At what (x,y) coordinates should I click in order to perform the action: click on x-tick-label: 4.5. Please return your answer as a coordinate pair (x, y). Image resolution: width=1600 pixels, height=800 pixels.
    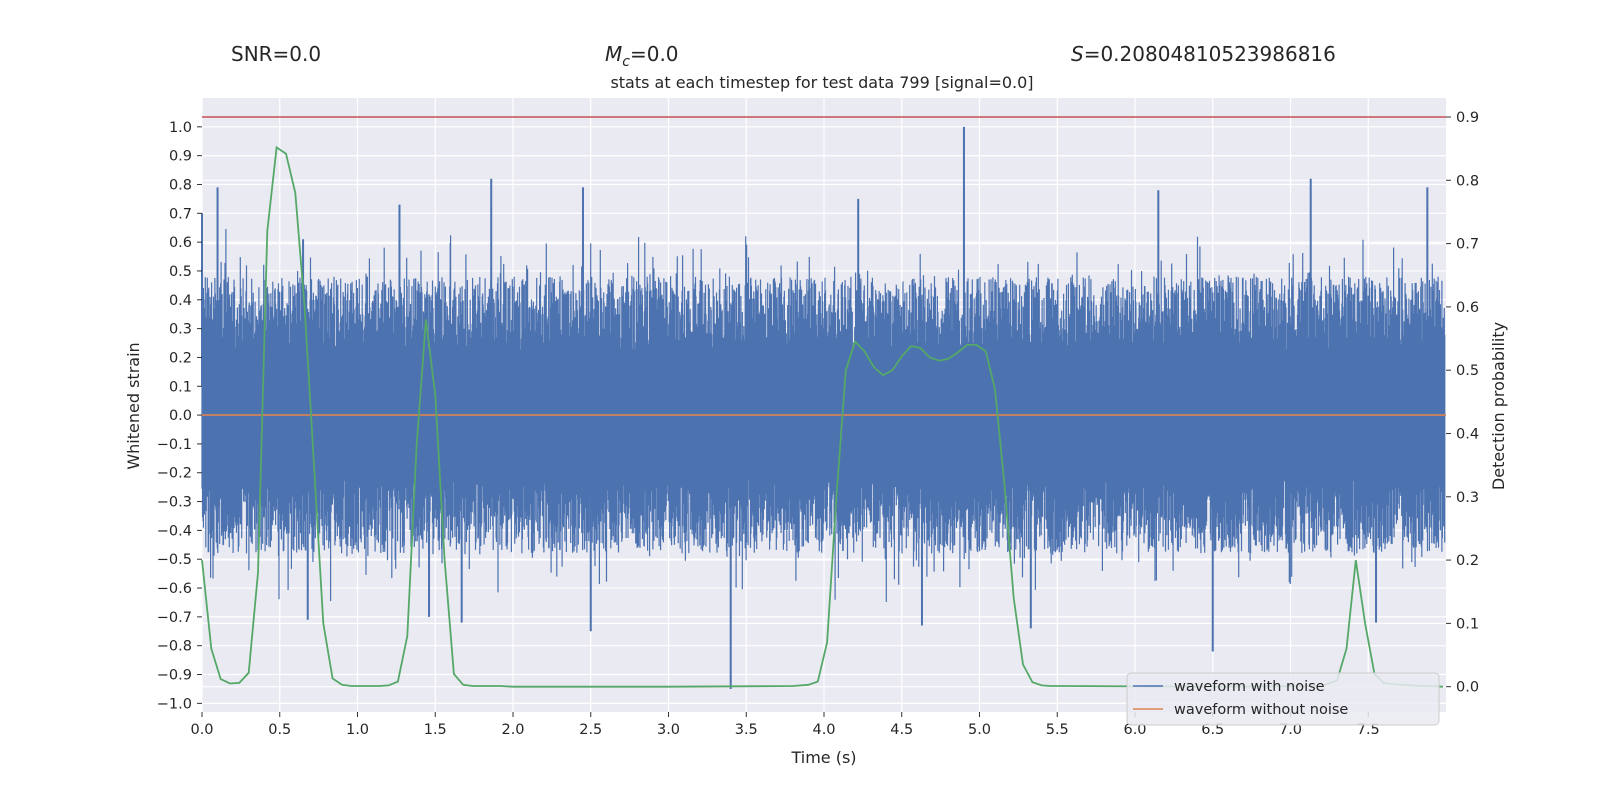
    Looking at the image, I should click on (901, 730).